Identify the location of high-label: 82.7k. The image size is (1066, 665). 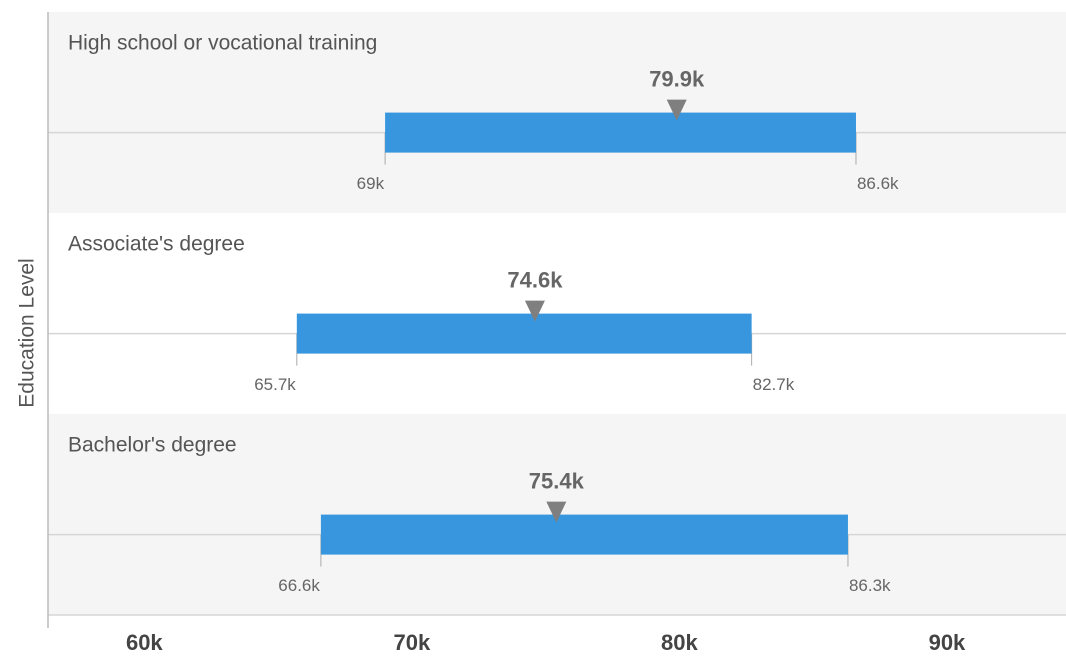
(774, 384).